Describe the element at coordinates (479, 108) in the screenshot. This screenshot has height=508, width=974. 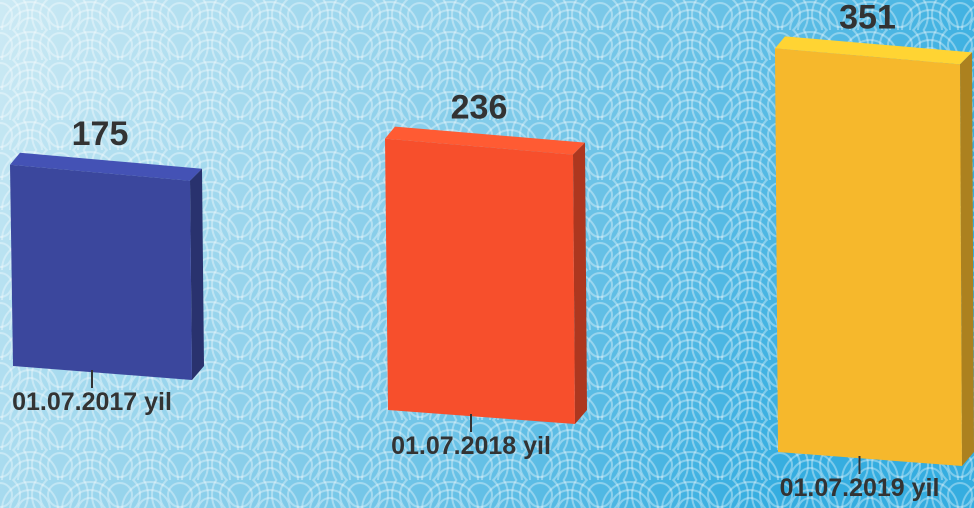
I see `value-label: 236` at that location.